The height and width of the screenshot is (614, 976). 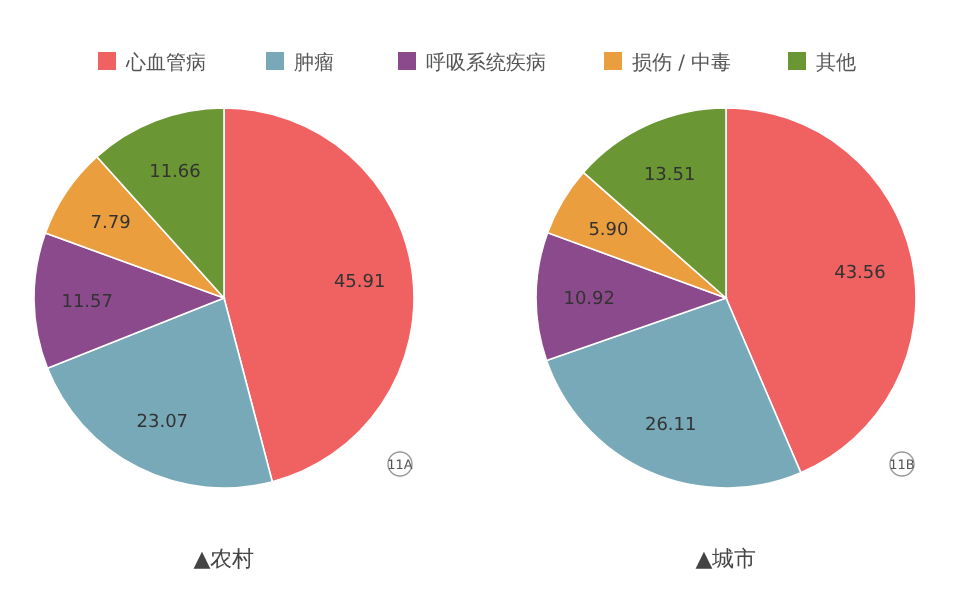 I want to click on legend-label: 肿瘤, so click(x=314, y=63).